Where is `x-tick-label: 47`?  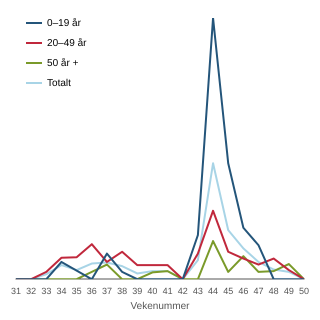
x-tick-label: 47 is located at coordinates (259, 291).